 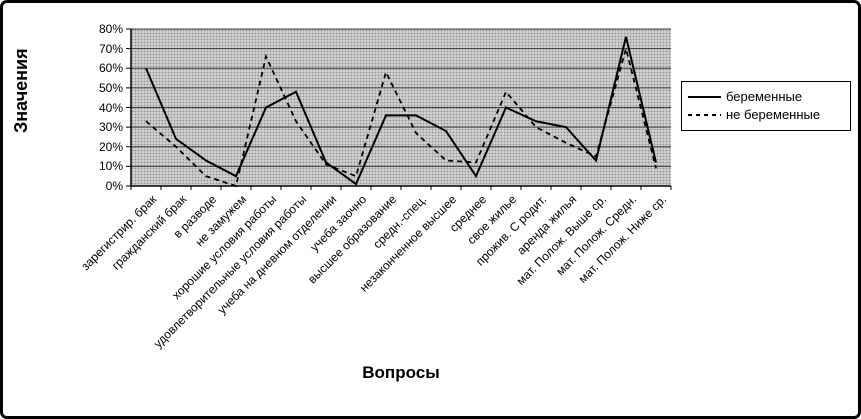 What do you see at coordinates (110, 107) in the screenshot?
I see `y-tick-label: 40%` at bounding box center [110, 107].